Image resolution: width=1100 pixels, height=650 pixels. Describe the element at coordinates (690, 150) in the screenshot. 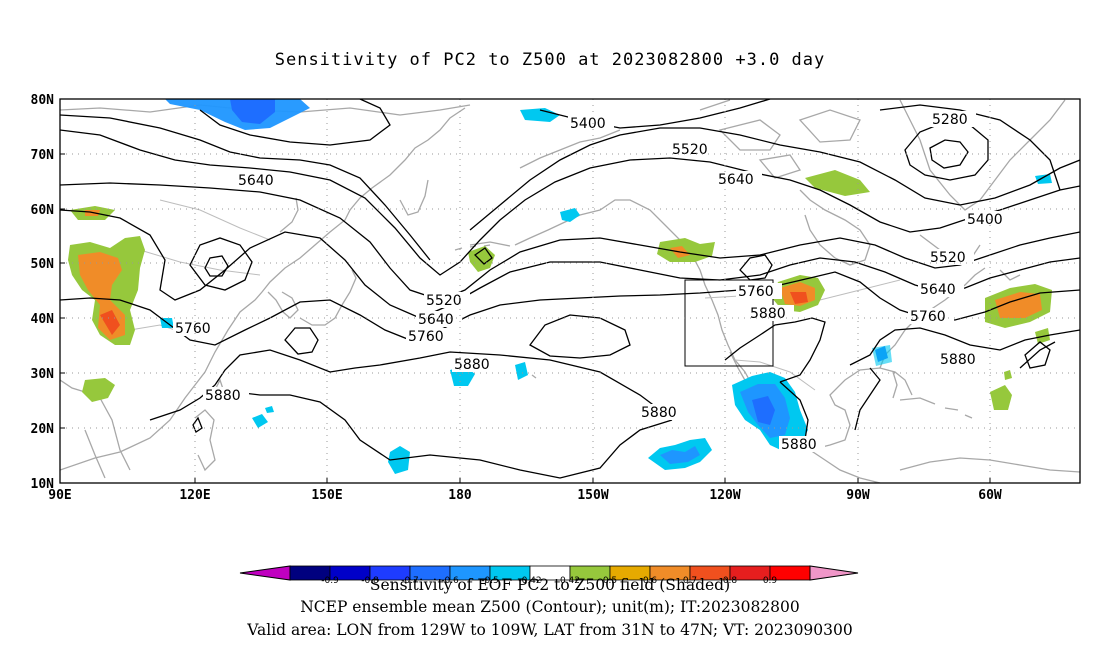

I see `contour-label-5520-a: 5520` at that location.